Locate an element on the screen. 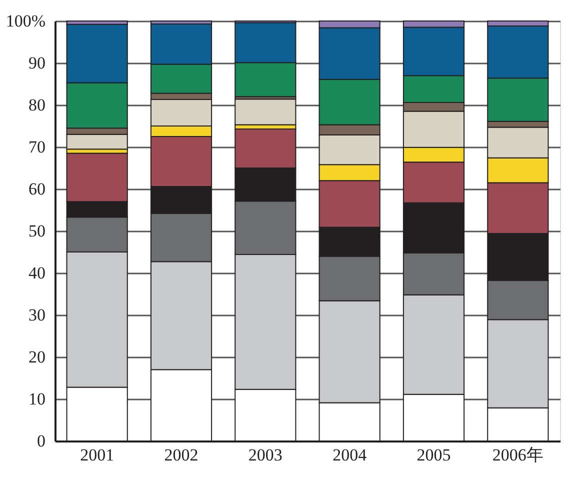  y-tick-label: 80 is located at coordinates (37, 105).